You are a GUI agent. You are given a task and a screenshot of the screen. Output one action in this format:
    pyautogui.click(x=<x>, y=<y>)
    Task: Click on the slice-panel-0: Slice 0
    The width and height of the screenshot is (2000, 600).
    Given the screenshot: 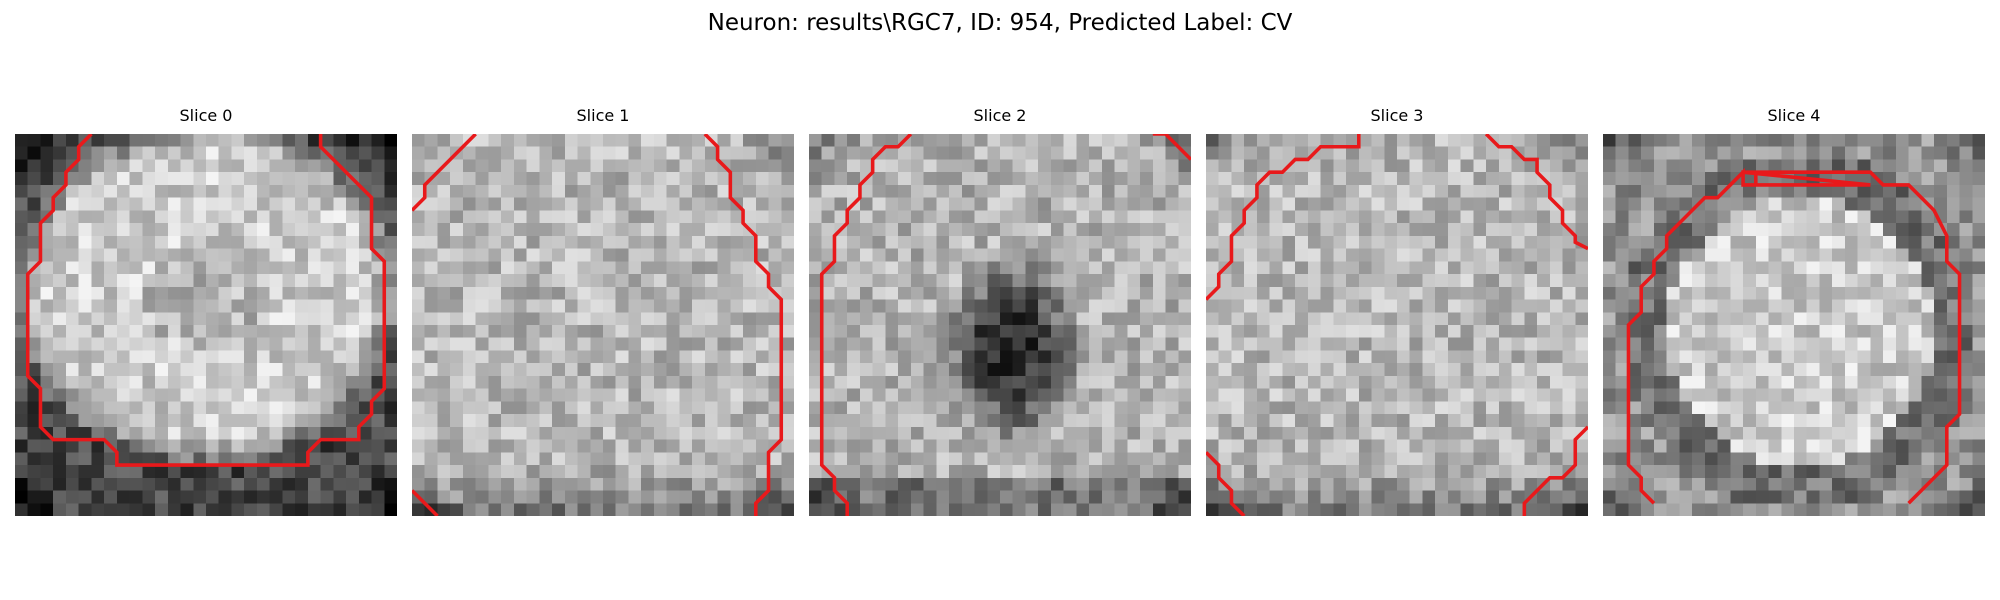 What is the action you would take?
    pyautogui.click(x=206, y=311)
    